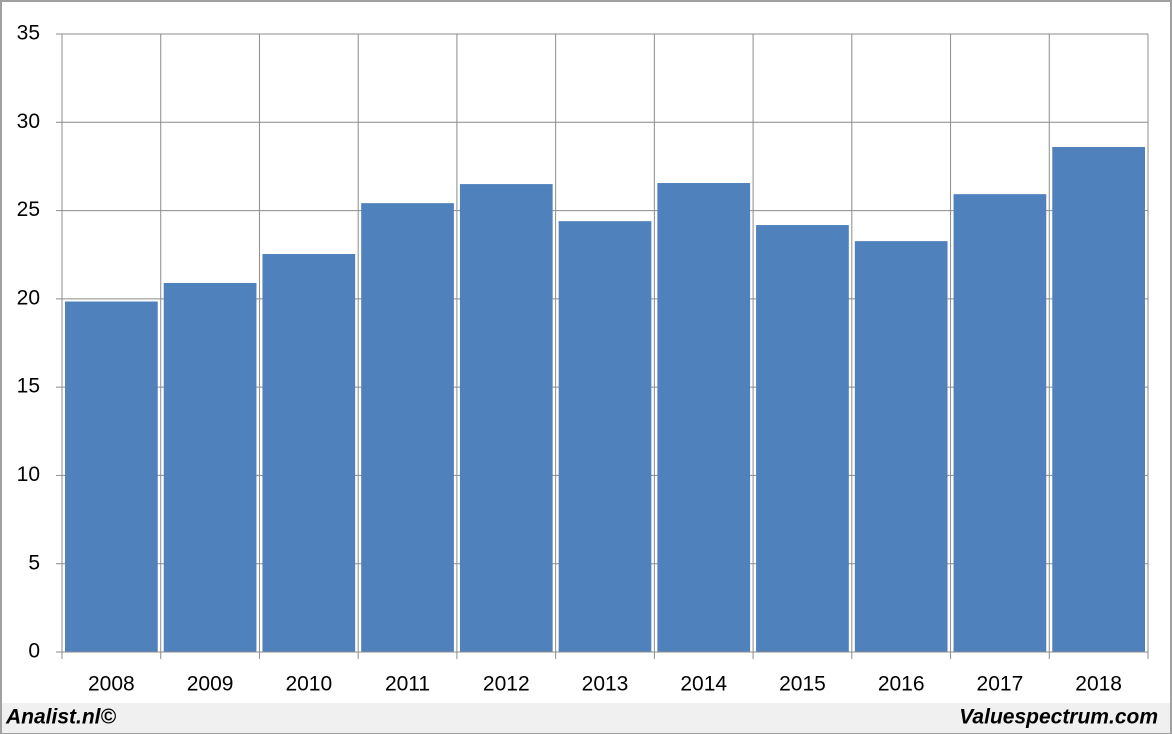 The width and height of the screenshot is (1172, 734). I want to click on y-tick-label: 5, so click(34, 562).